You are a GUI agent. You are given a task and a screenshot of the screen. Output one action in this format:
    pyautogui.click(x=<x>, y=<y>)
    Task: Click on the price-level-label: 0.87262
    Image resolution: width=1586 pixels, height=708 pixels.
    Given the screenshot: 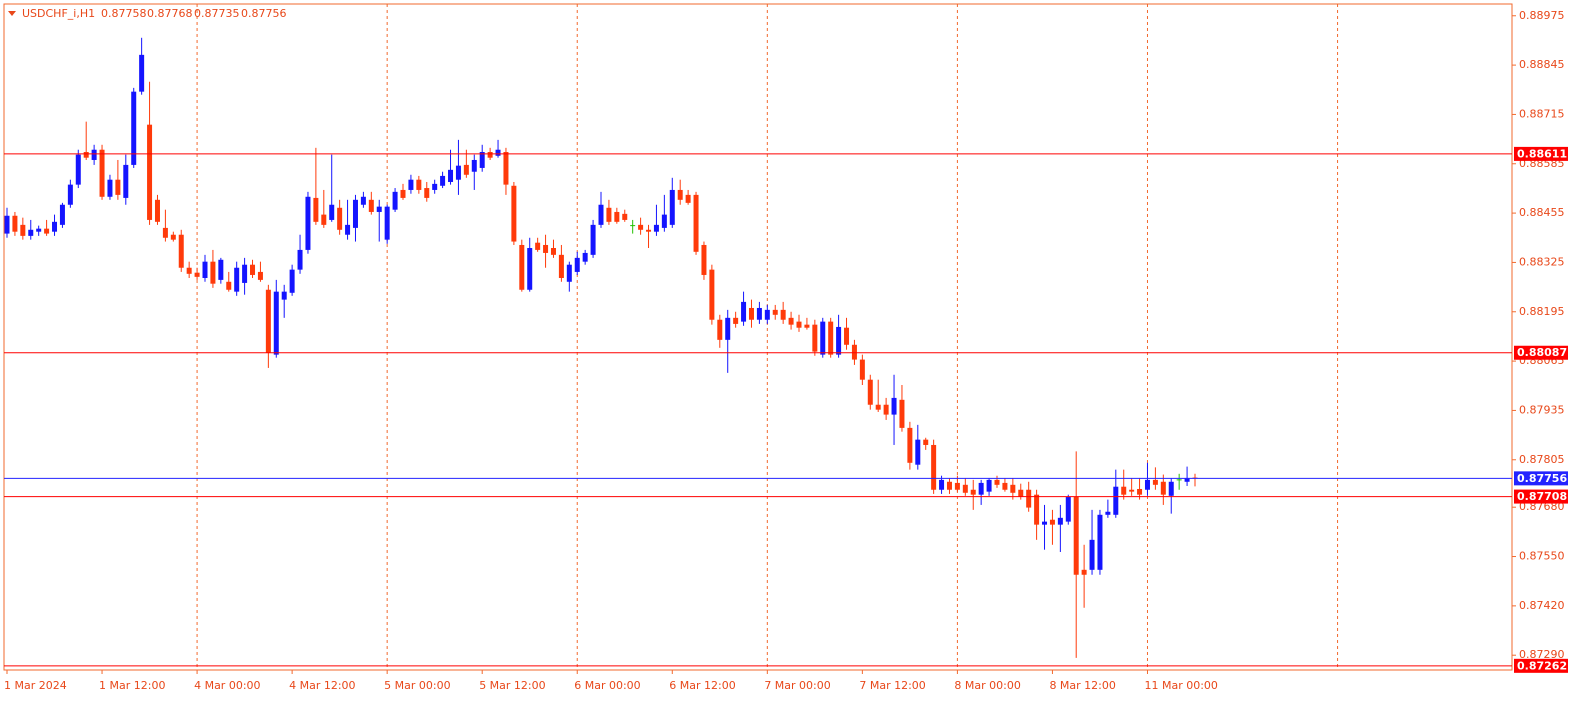 What is the action you would take?
    pyautogui.click(x=1542, y=665)
    